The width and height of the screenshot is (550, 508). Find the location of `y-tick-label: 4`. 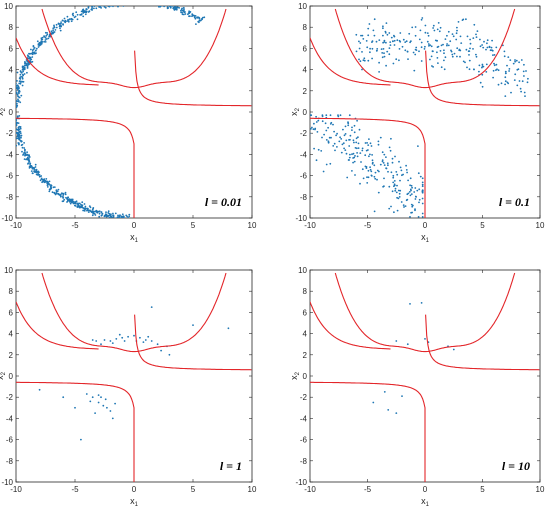

y-tick-label: 4 is located at coordinates (11, 70).